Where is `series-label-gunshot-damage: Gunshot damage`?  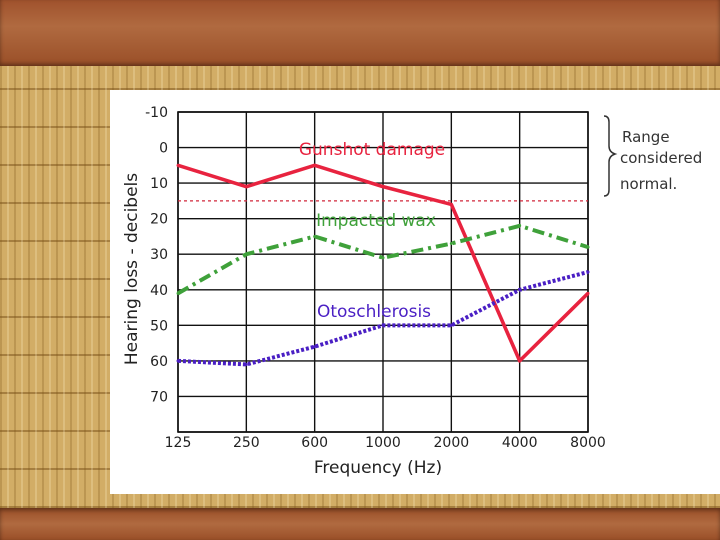 series-label-gunshot-damage: Gunshot damage is located at coordinates (372, 150).